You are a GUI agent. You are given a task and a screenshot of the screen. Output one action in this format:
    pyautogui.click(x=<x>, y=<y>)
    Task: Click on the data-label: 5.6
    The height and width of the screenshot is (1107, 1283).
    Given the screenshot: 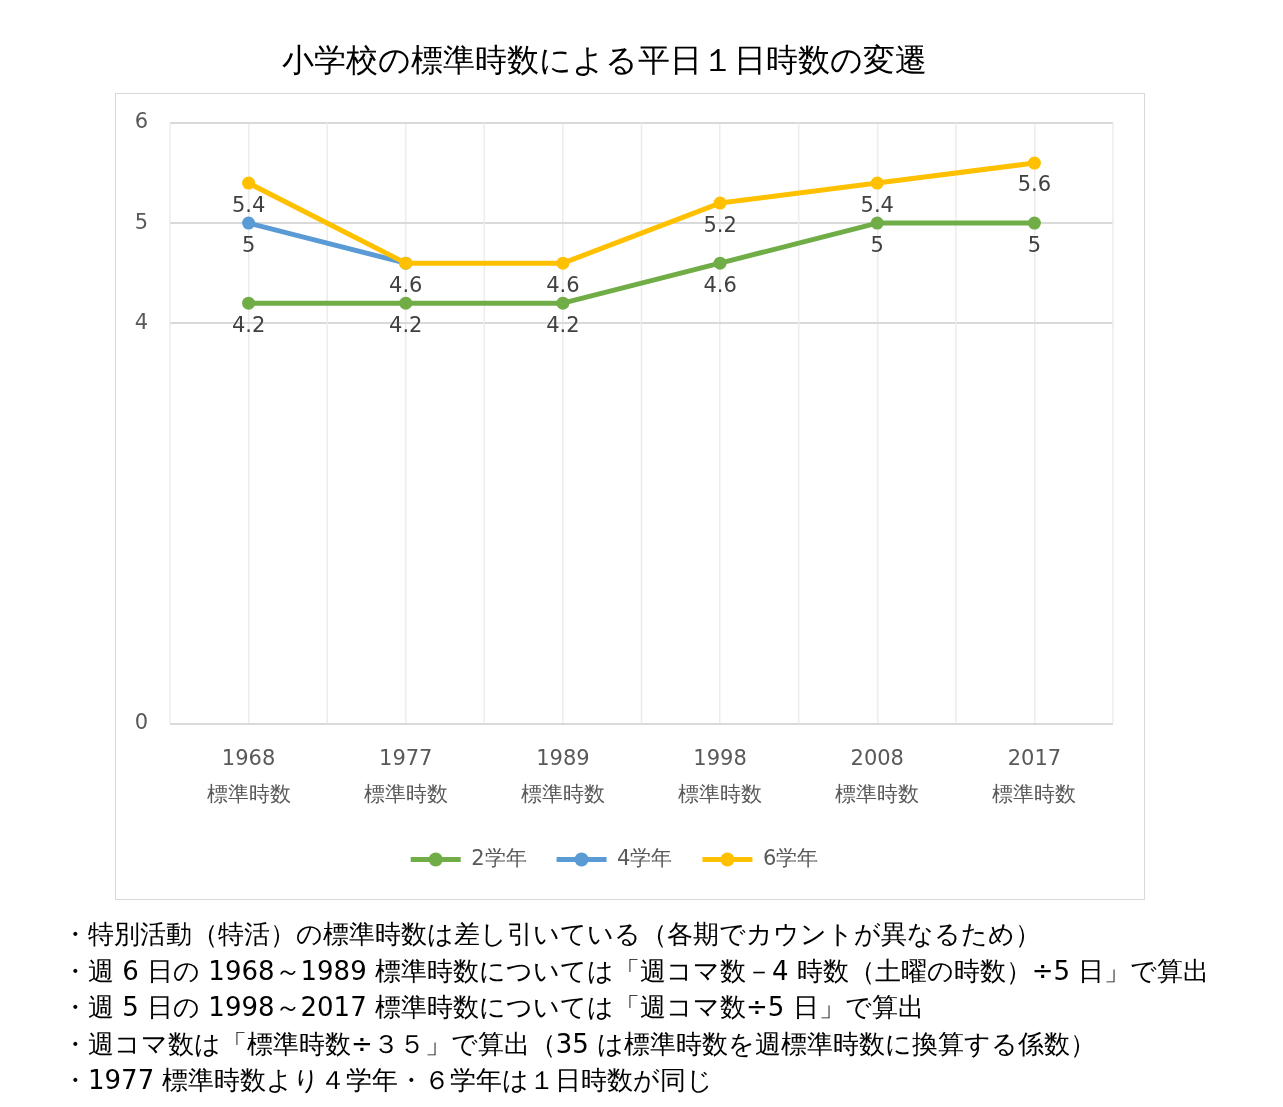 What is the action you would take?
    pyautogui.click(x=1034, y=184)
    